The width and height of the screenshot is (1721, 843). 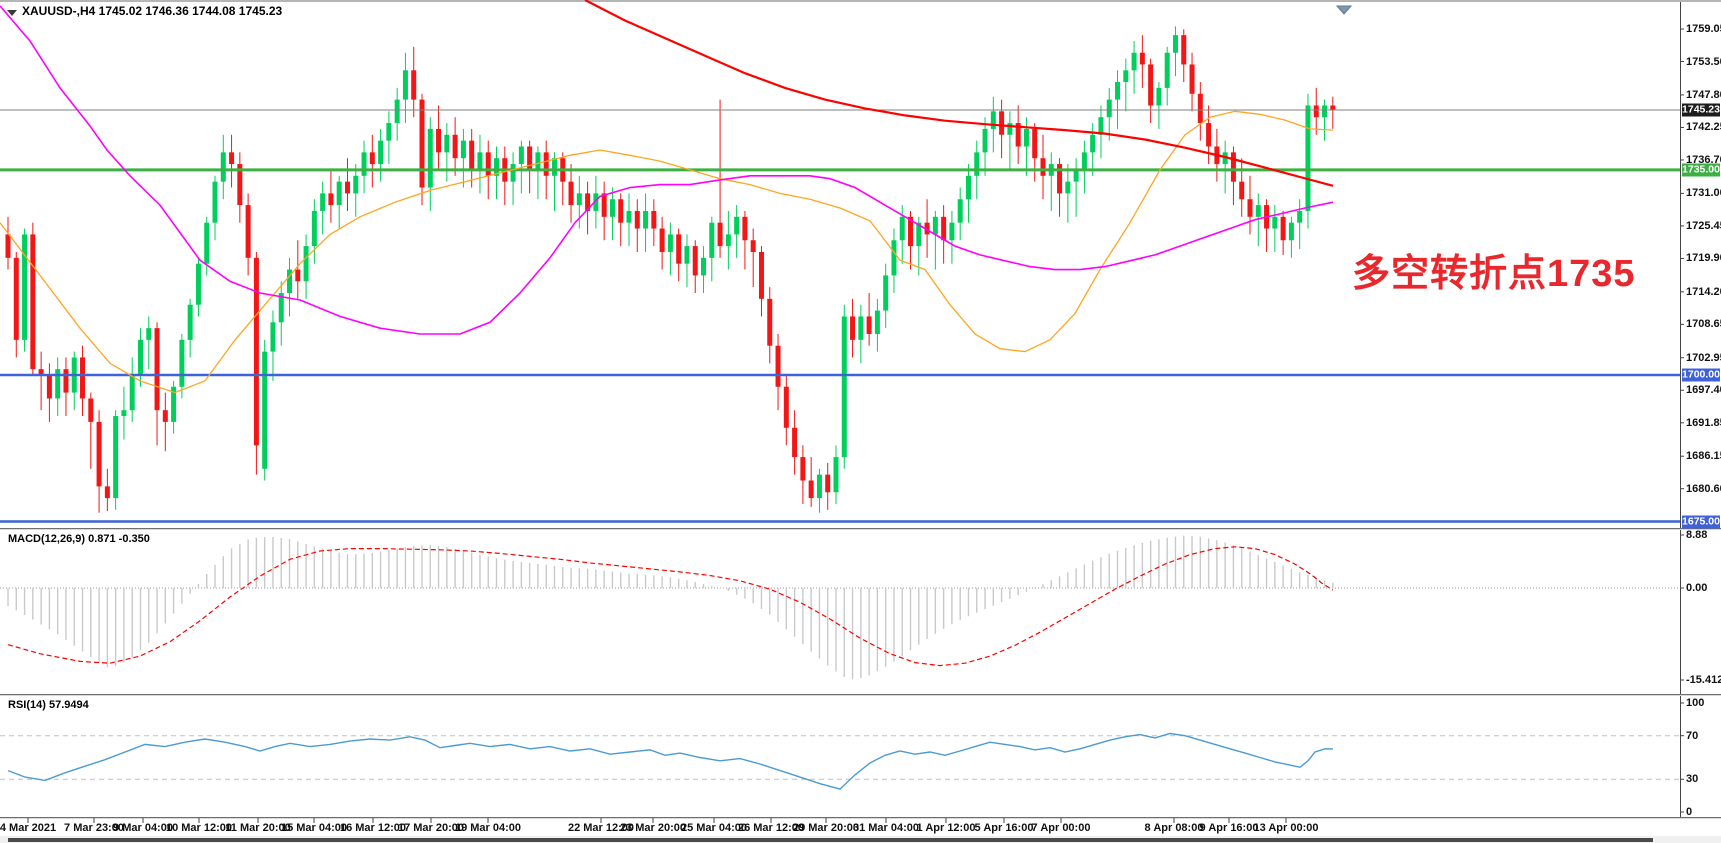 What do you see at coordinates (1697, 534) in the screenshot?
I see `macd-axis-label: 8.88` at bounding box center [1697, 534].